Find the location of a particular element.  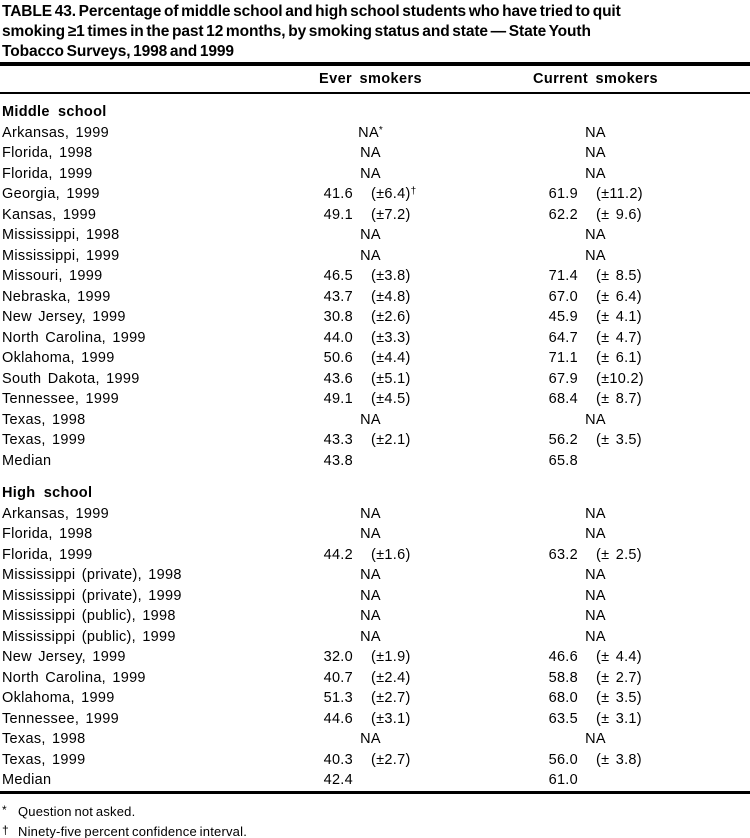

table-row: New Jersey, 1999 32.0 (±1.9) 46.6 (± 4.4) is located at coordinates (375, 657).